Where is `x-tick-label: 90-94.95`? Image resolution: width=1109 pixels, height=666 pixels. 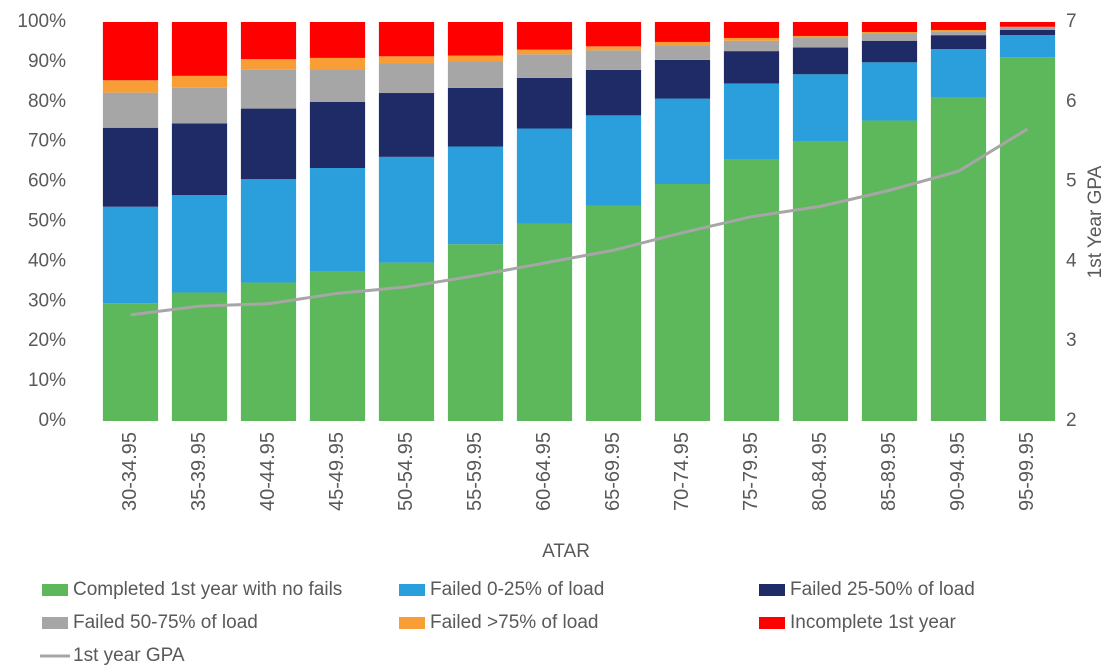
x-tick-label: 90-94.95 is located at coordinates (958, 471).